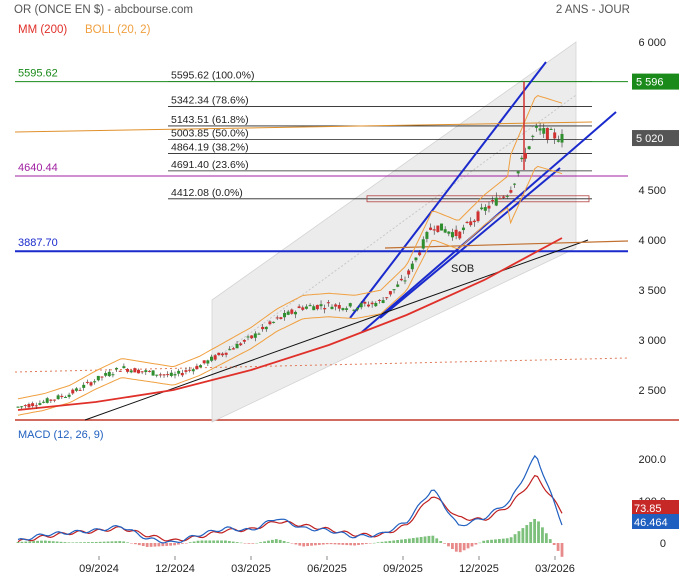 Image resolution: width=679 pixels, height=585 pixels. What do you see at coordinates (652, 43) in the screenshot?
I see `y-tick-label: 6 000` at bounding box center [652, 43].